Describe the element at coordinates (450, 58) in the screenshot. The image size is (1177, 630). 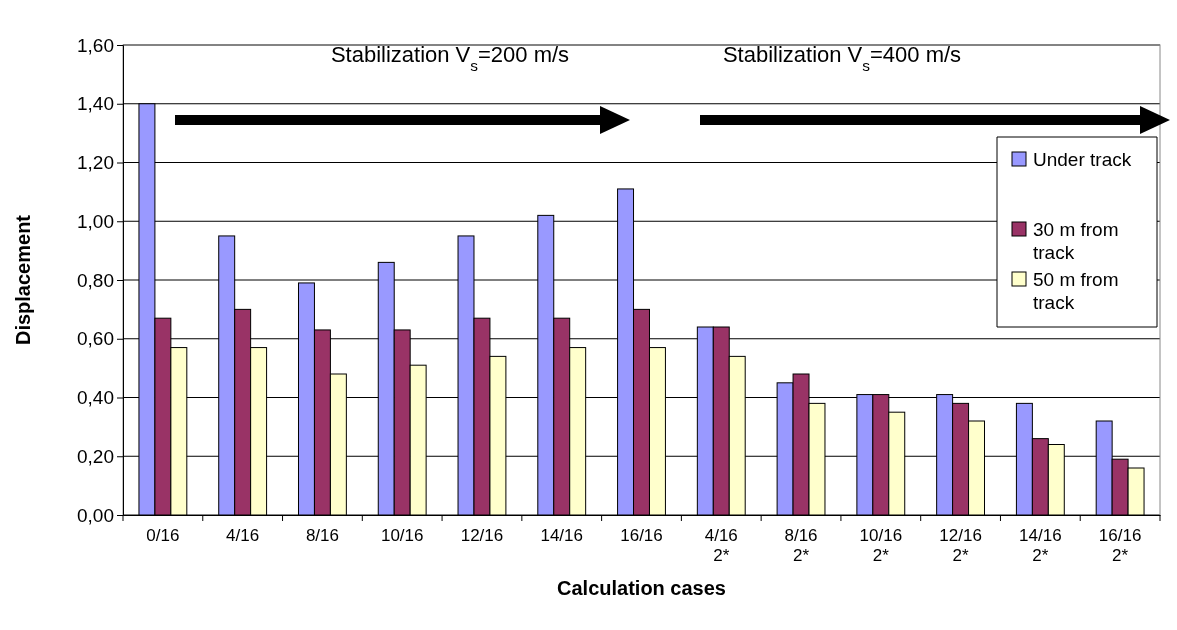
I see `annotation: Stabilization V$_{s}$=200 m/s` at that location.